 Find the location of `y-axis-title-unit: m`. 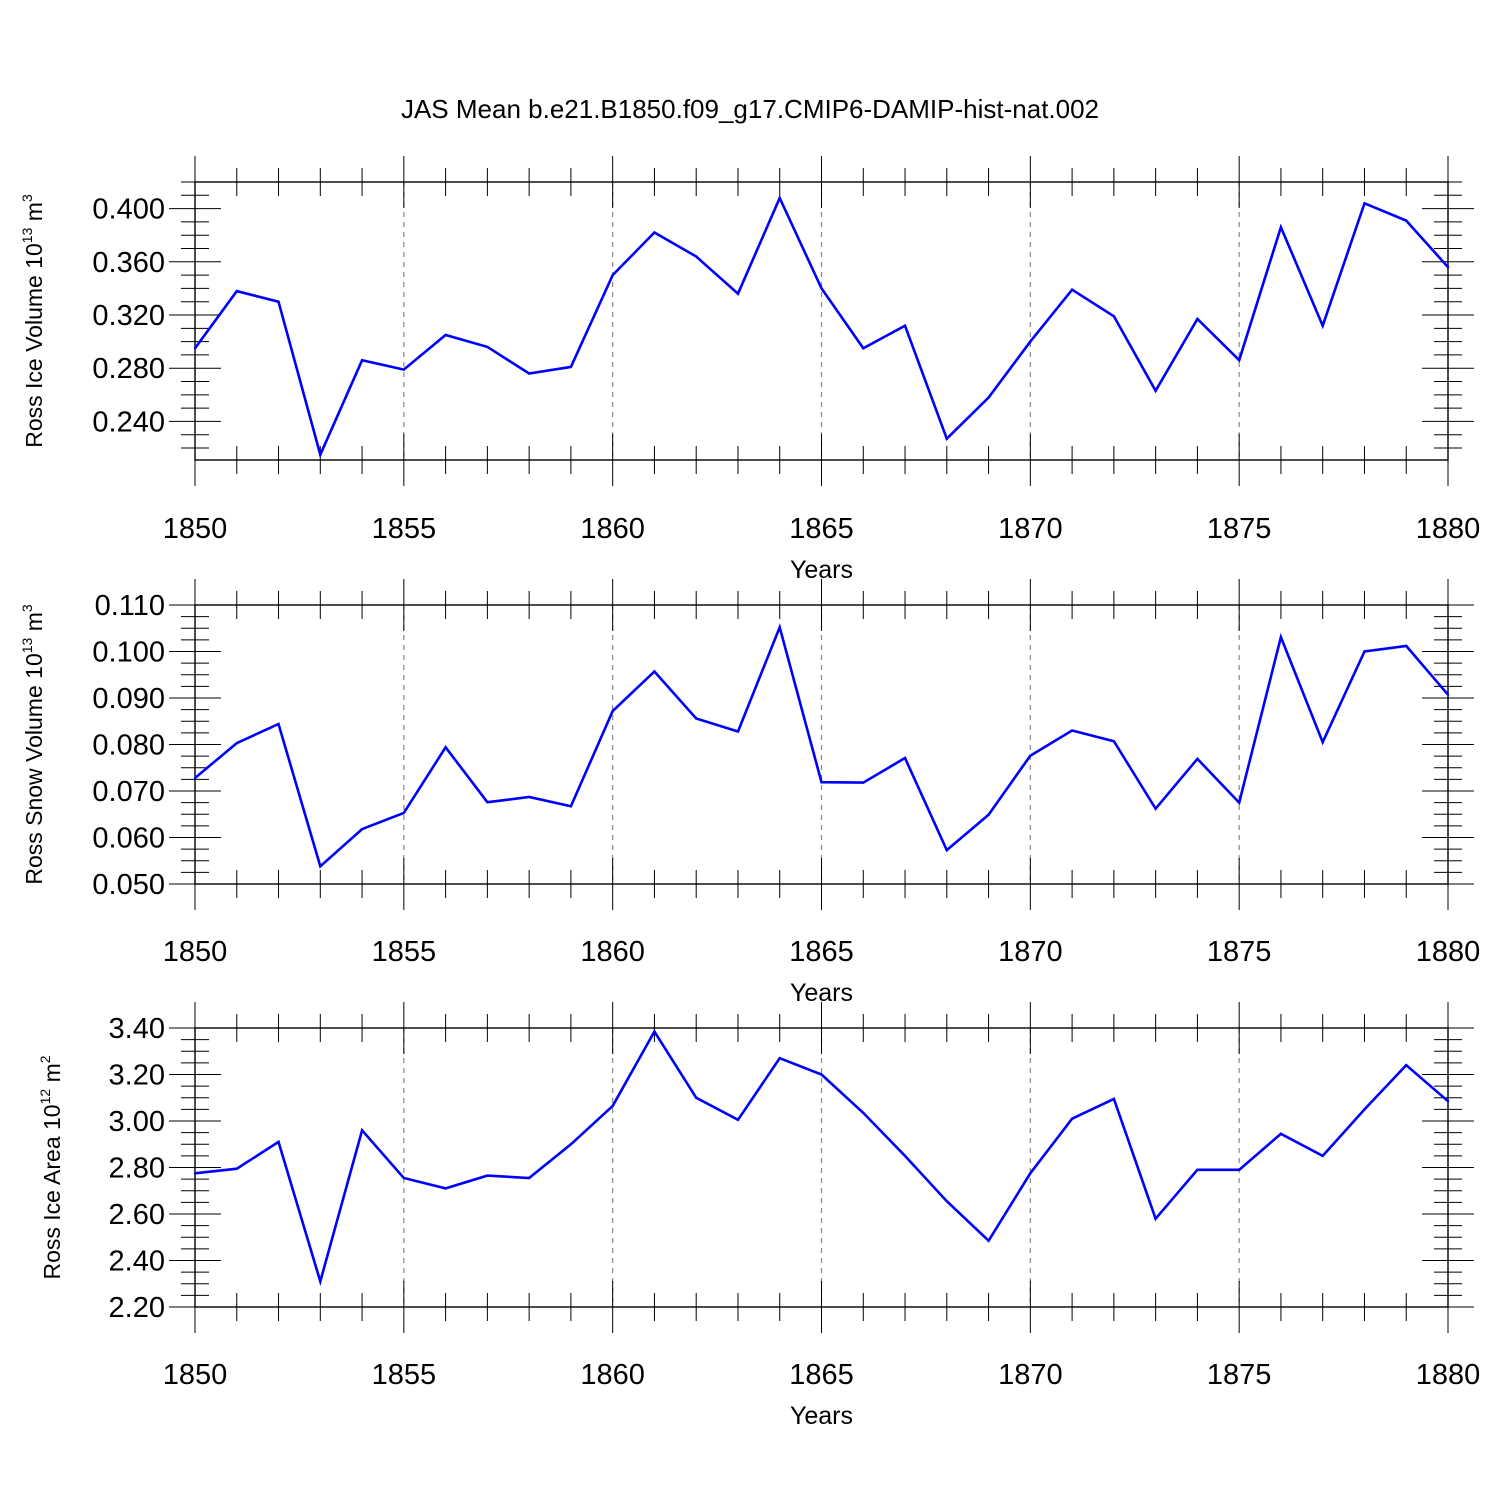

y-axis-title-unit: m is located at coordinates (52, 1076).